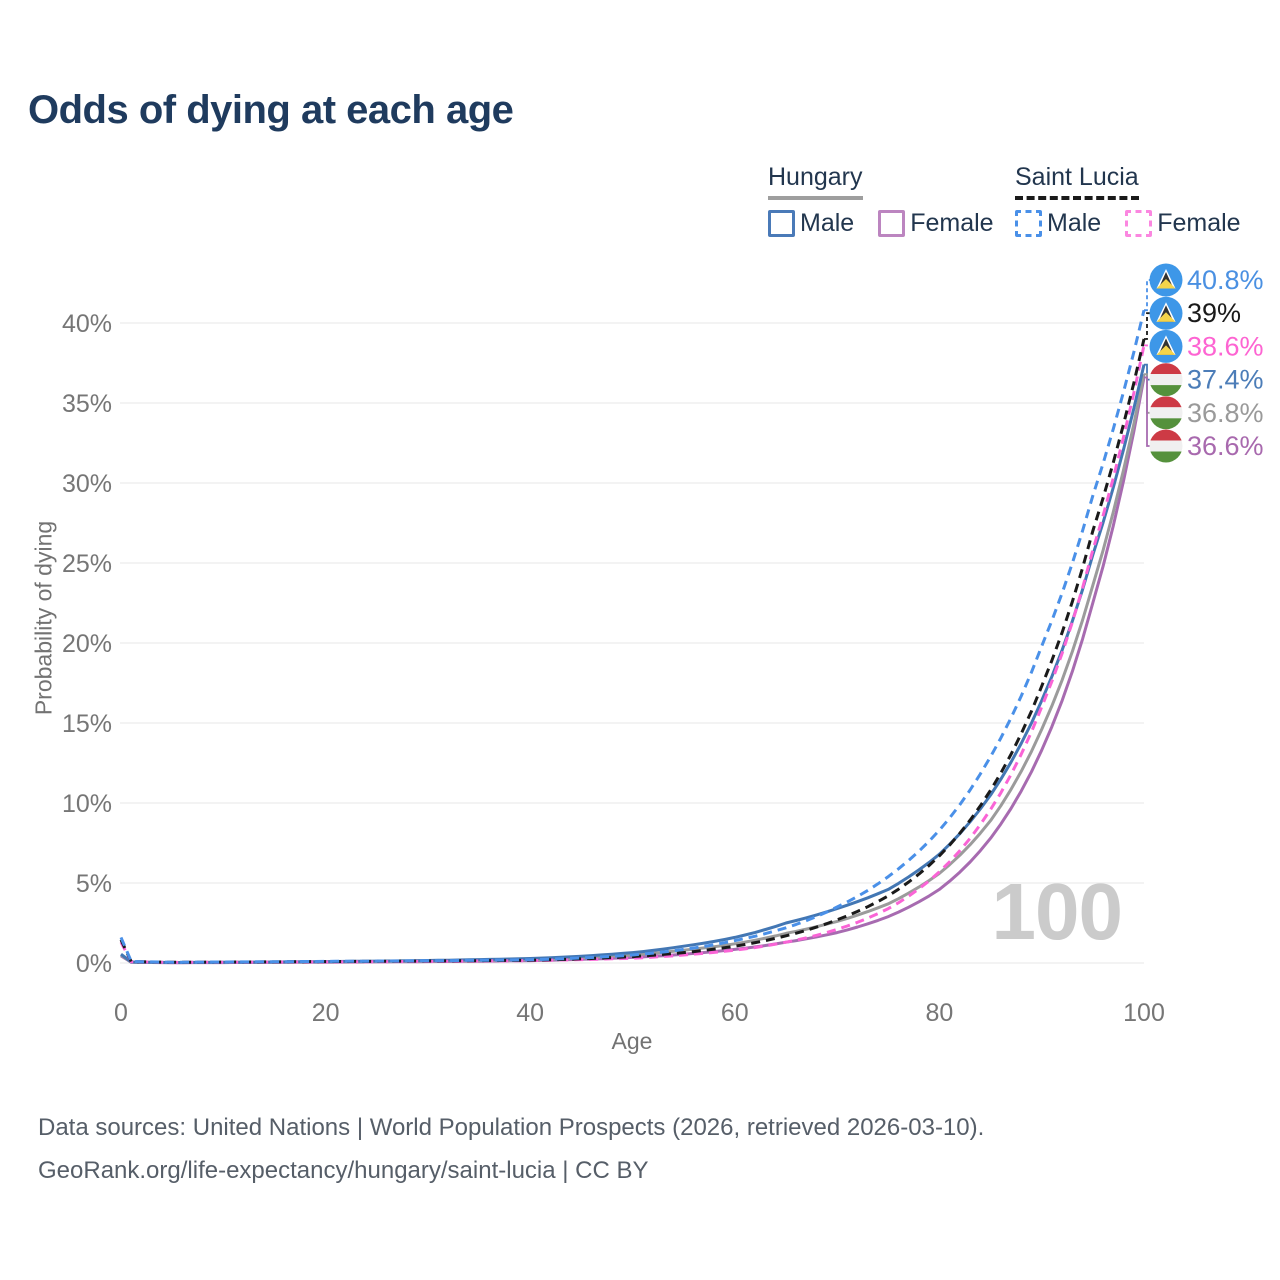 Image resolution: width=1280 pixels, height=1280 pixels. Describe the element at coordinates (1144, 1013) in the screenshot. I see `x-tick-label: 100` at that location.